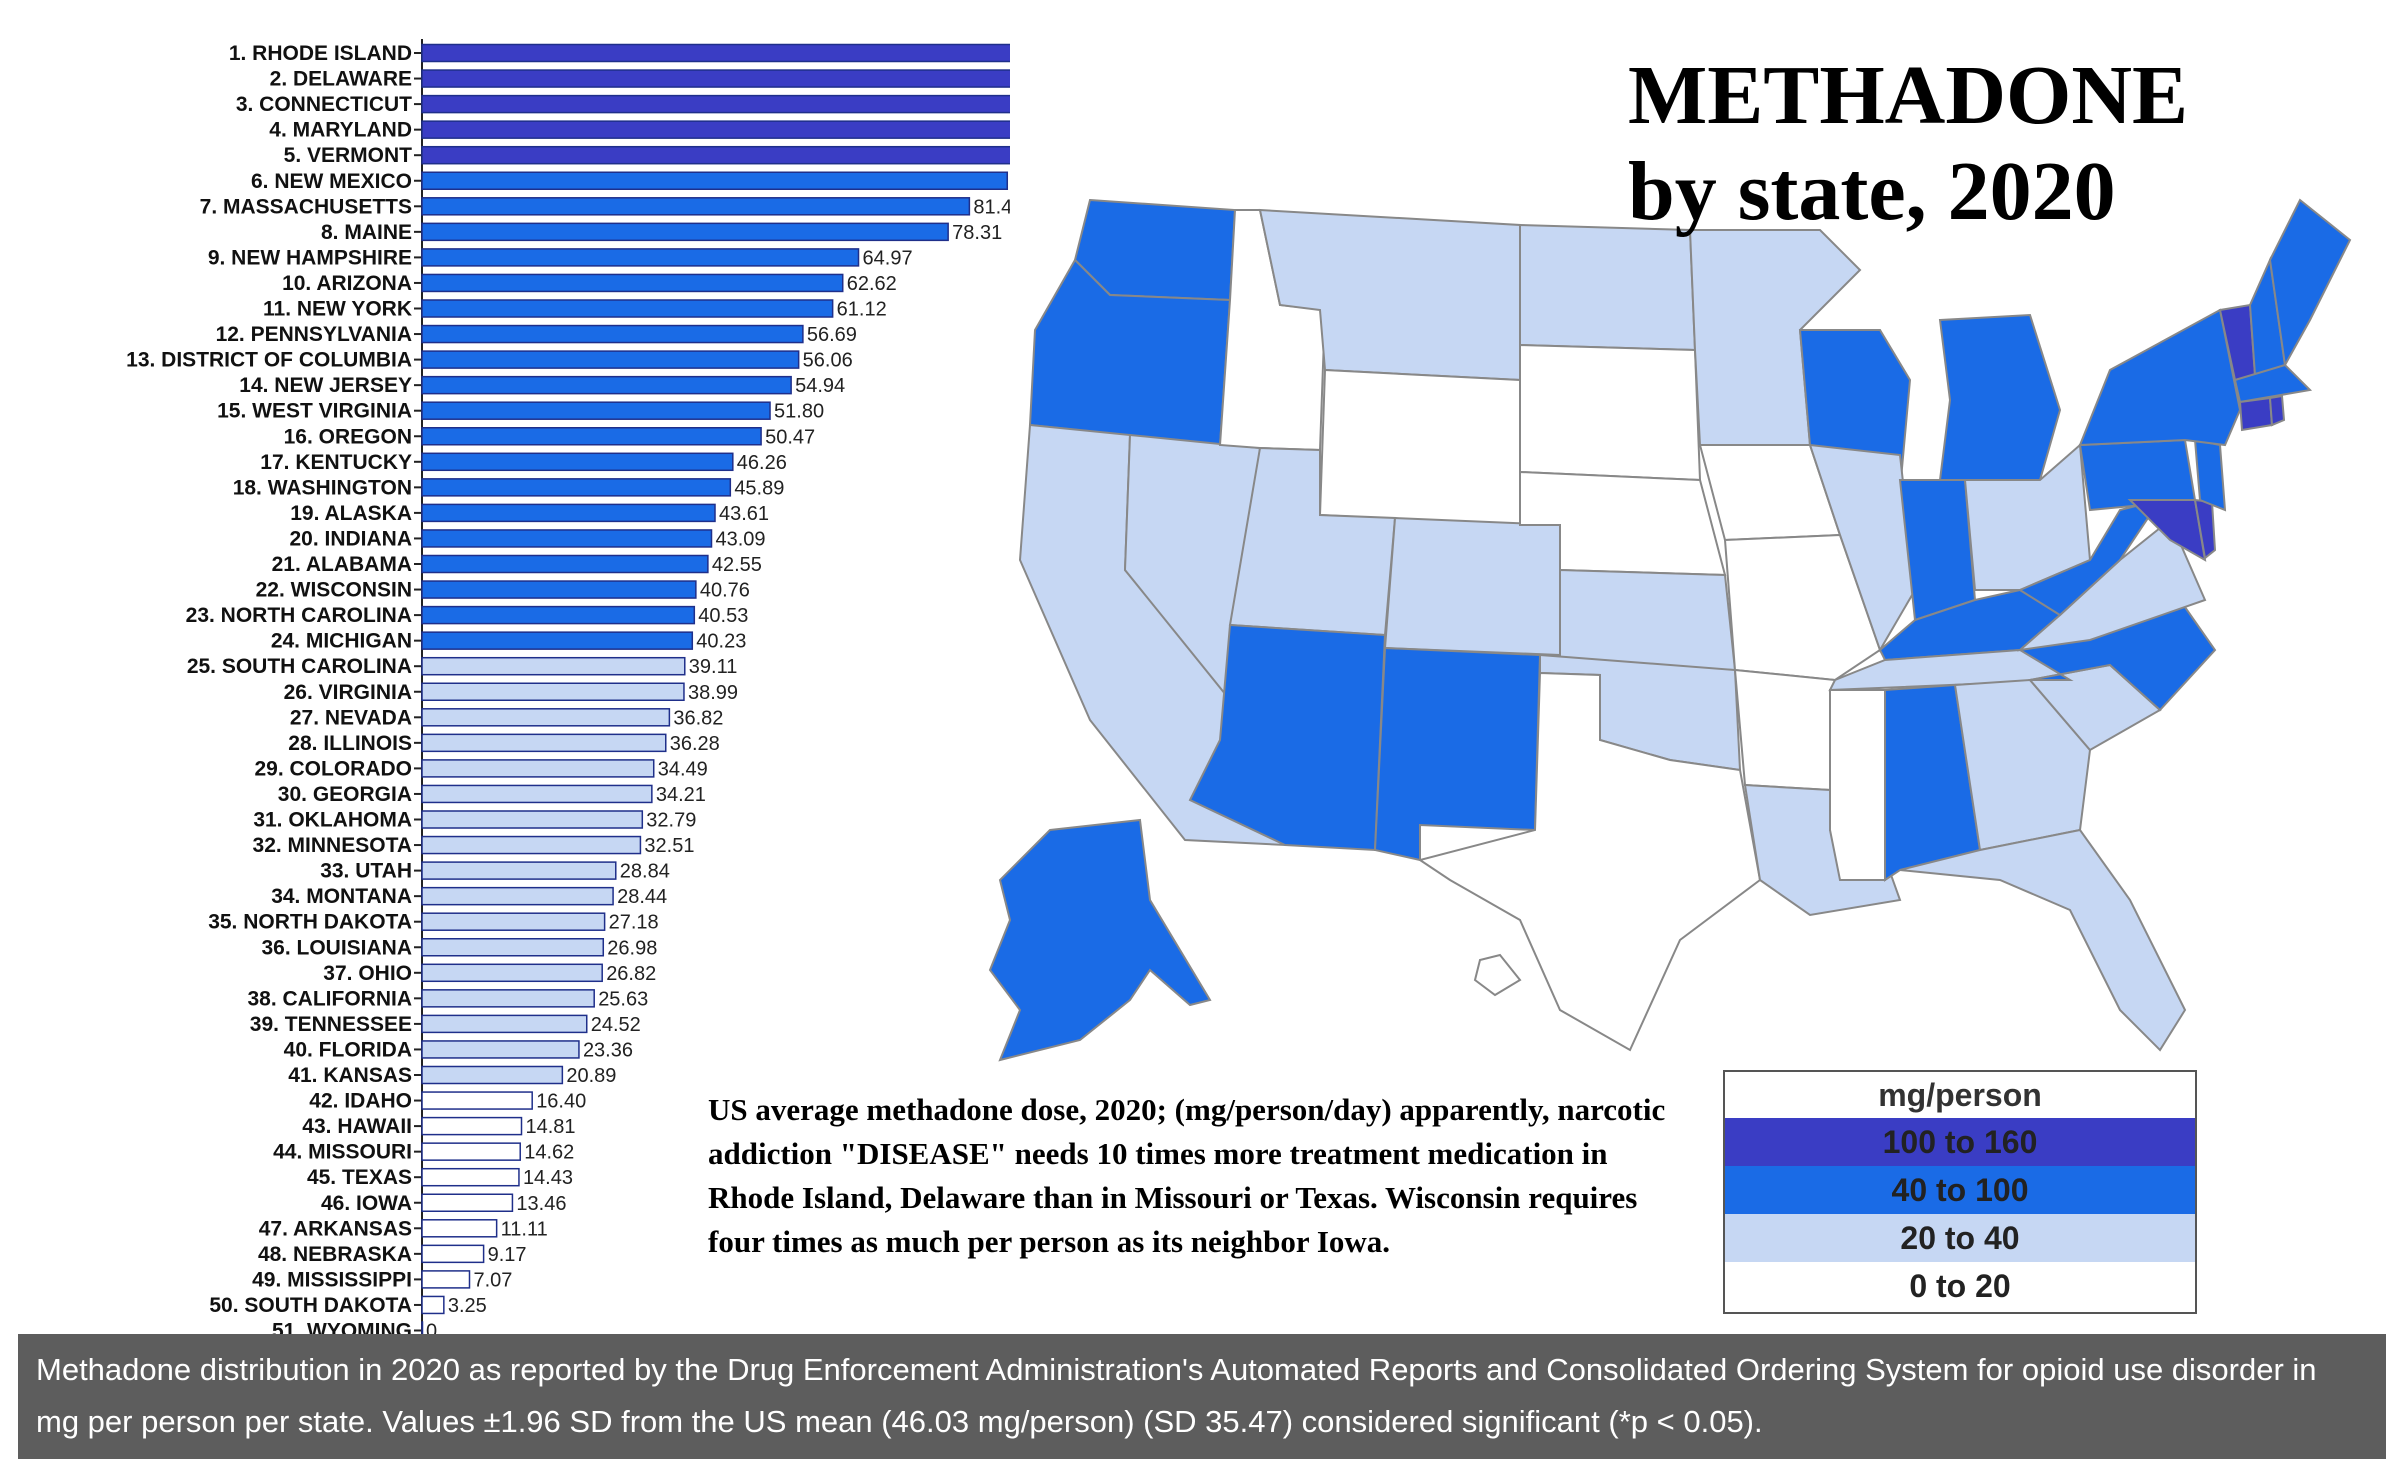 This screenshot has width=2400, height=1476. Describe the element at coordinates (541, 1204) in the screenshot. I see `value-label: 13.46` at that location.